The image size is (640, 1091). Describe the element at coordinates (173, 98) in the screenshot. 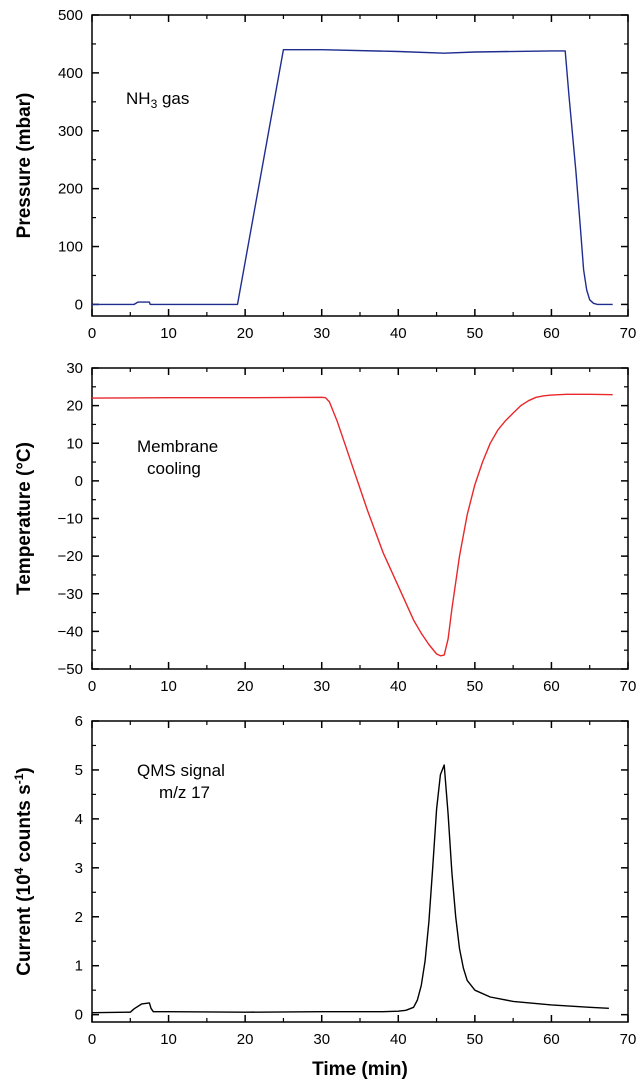

I see `annotation-part: gas` at that location.